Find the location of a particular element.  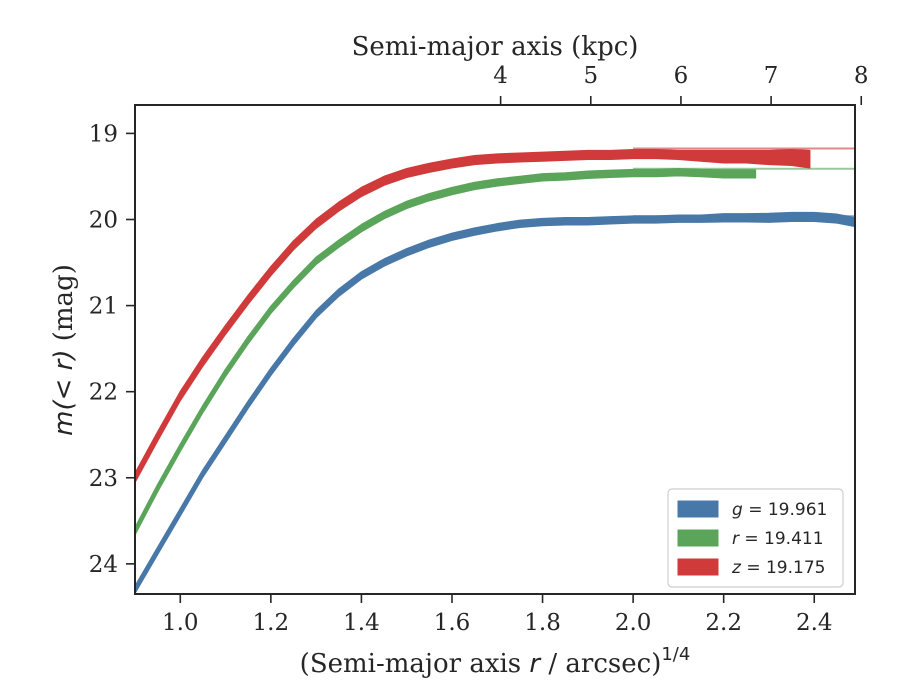

y-tick-label: 20 is located at coordinates (103, 221).